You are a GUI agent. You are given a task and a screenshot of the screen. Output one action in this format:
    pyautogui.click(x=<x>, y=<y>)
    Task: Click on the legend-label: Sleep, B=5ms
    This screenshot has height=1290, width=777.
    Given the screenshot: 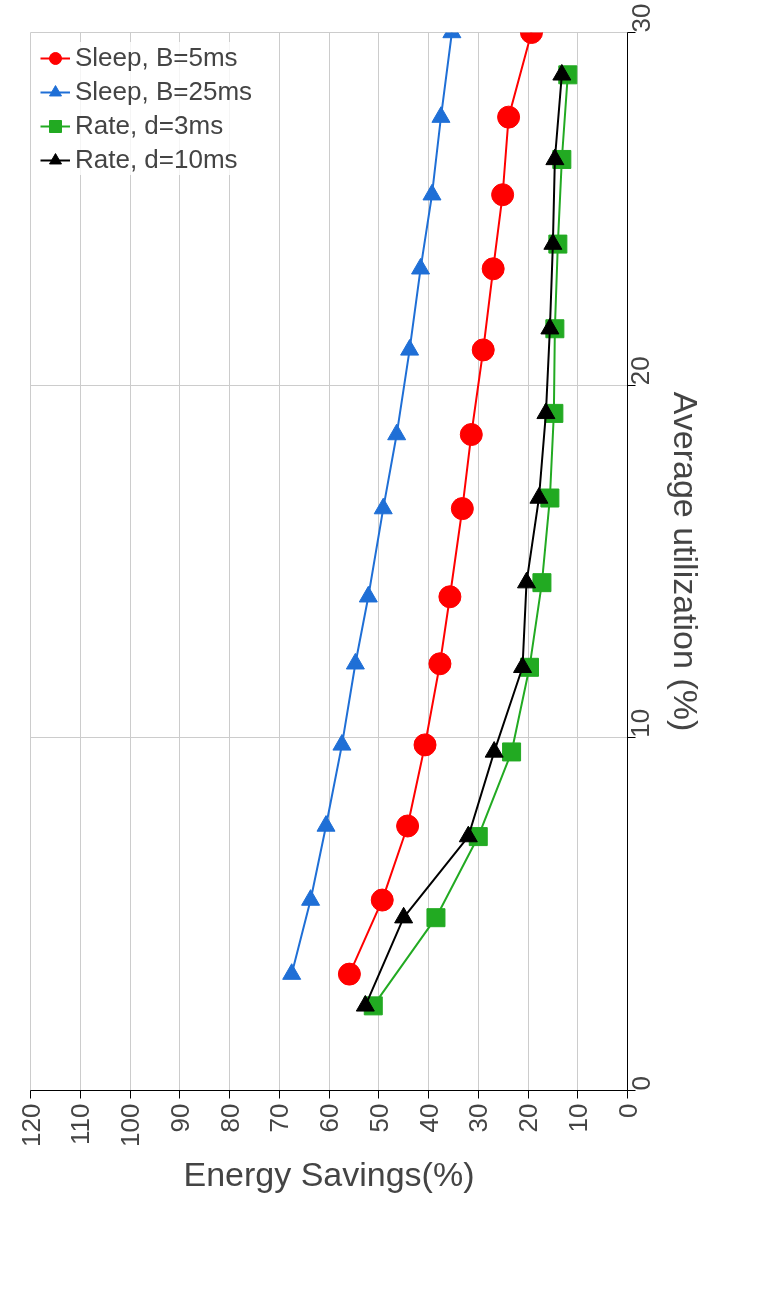 What is the action you would take?
    pyautogui.click(x=156, y=57)
    